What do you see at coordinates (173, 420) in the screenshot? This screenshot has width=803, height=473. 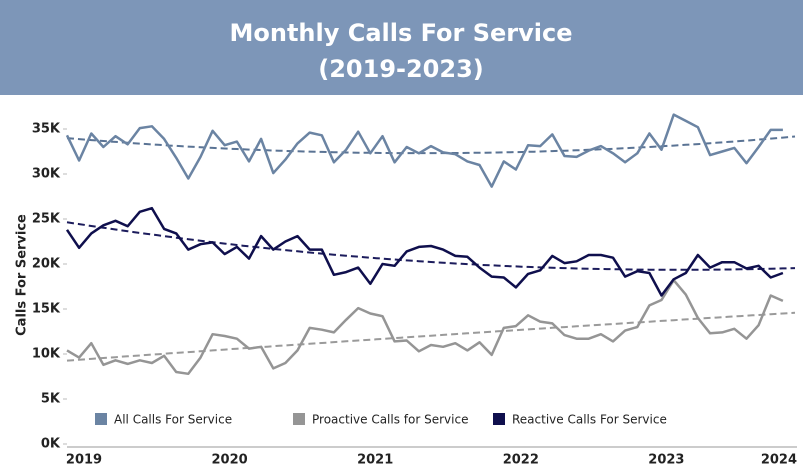 I see `legend-label: All Calls For Service` at bounding box center [173, 420].